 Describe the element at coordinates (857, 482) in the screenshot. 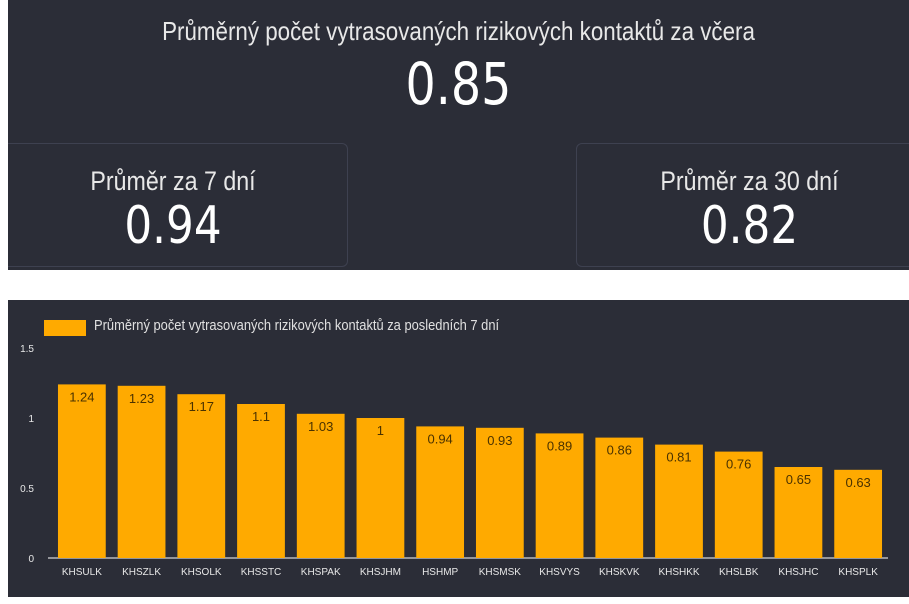

I see `bar-data-label: 0.63` at that location.